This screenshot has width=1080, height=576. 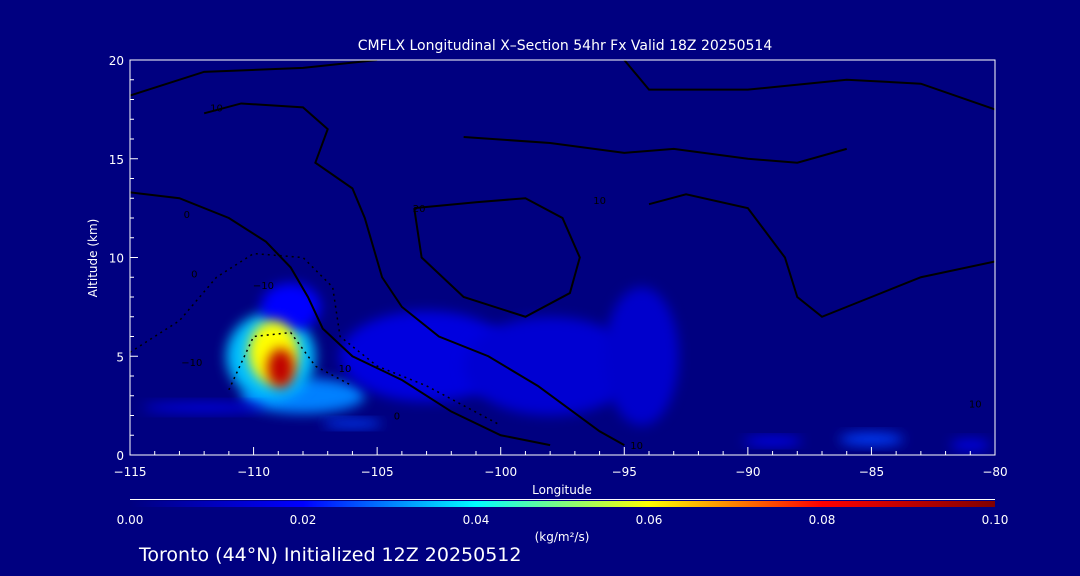 What do you see at coordinates (563, 520) in the screenshot?
I see `colorbar-ticks: 0.00 0.02 0.04 0.06 0.08 0.10` at bounding box center [563, 520].